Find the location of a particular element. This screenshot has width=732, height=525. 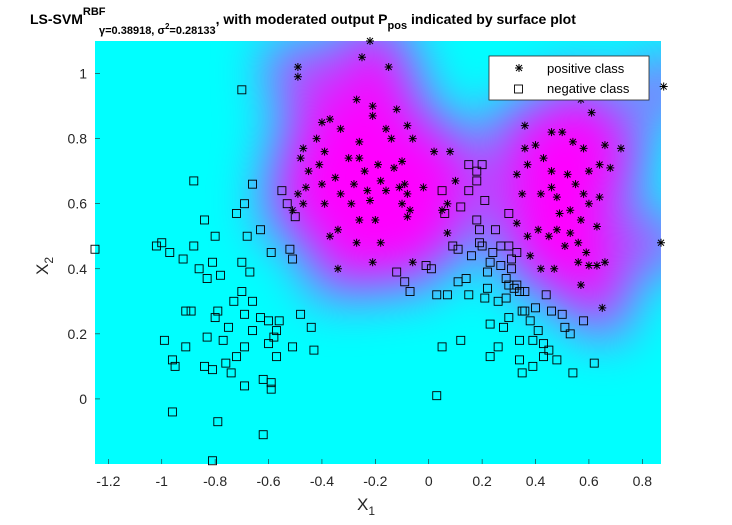

x-tick-labels: -1.2 -1 -0.8 -0.6 -0.4 -0.2 0 0.2 0.4 0.6 0.8 is located at coordinates (374, 481).